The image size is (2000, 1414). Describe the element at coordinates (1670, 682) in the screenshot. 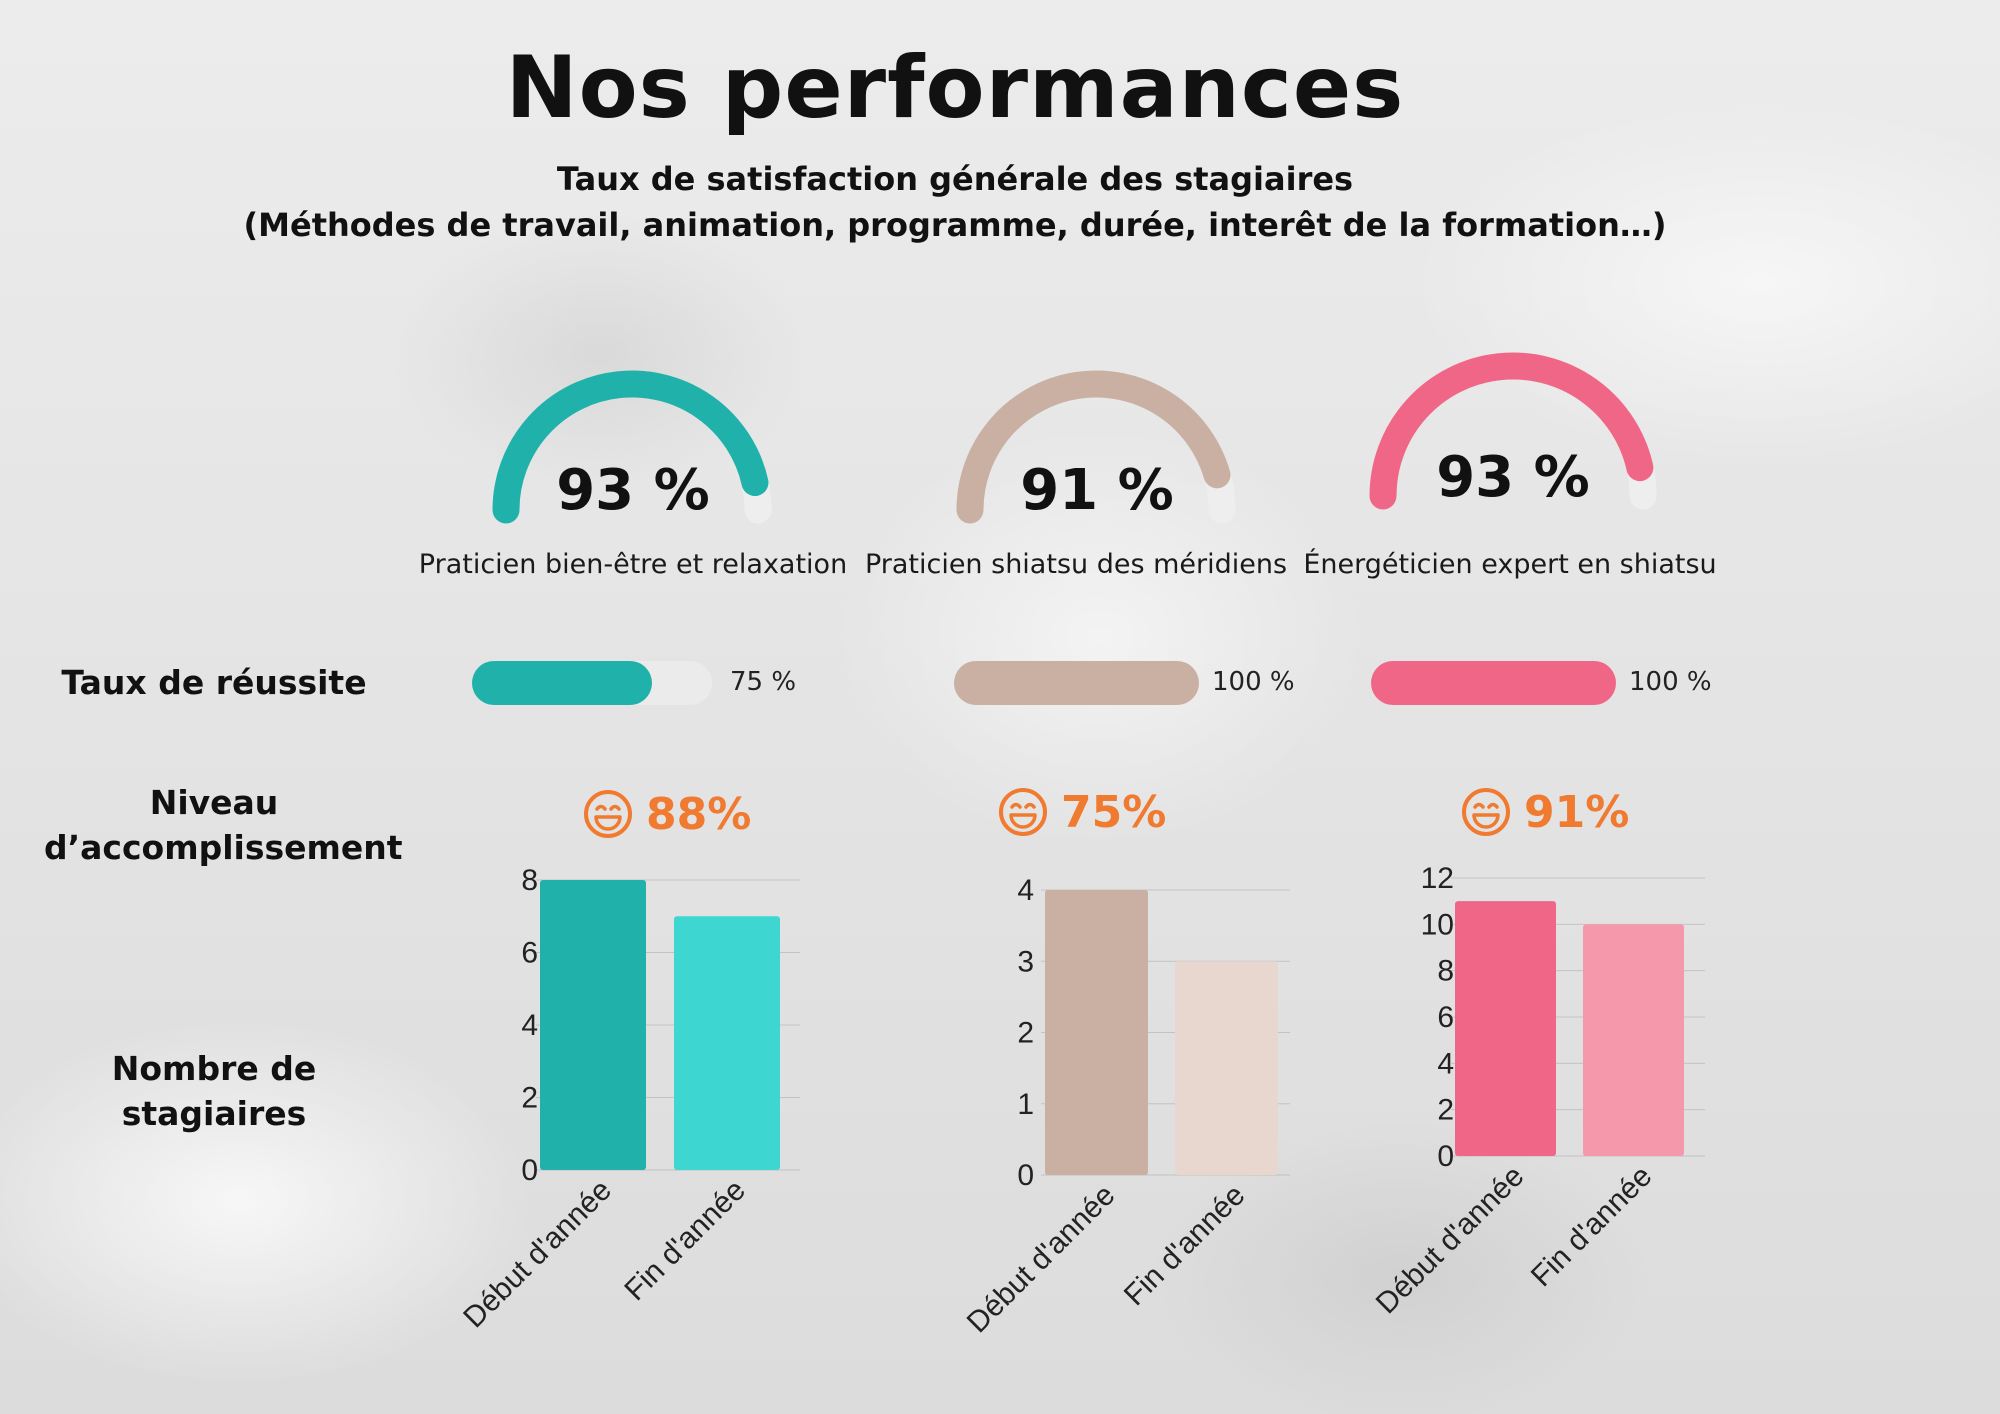

I see `success-value-3: 100 %` at that location.